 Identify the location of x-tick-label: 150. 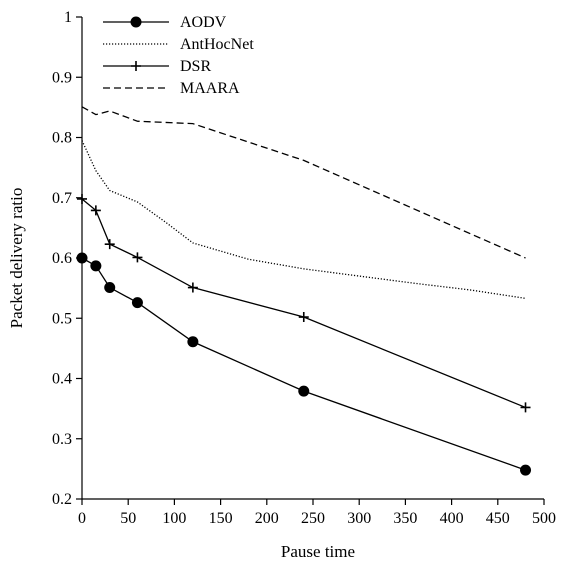
(221, 518).